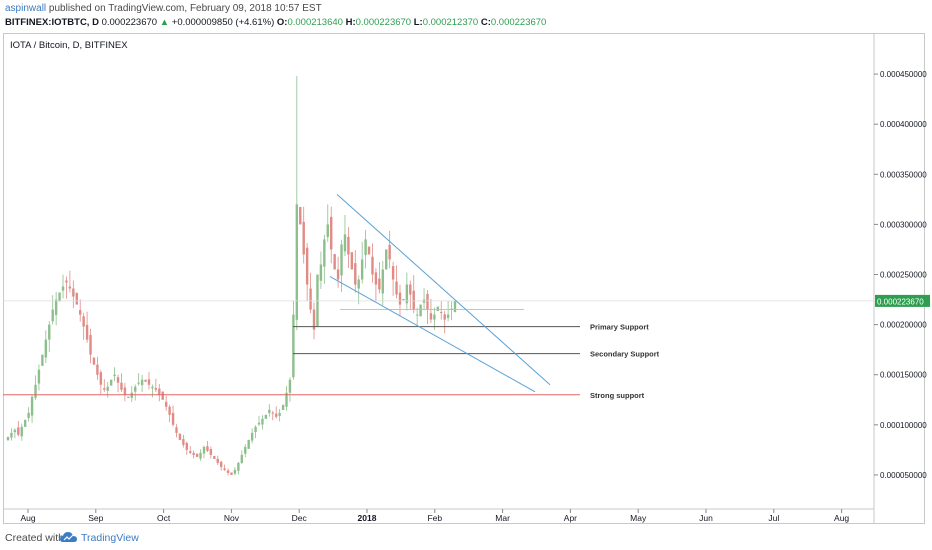 Image resolution: width=932 pixels, height=550 pixels. What do you see at coordinates (315, 22) in the screenshot?
I see `open-value: 0.000213640` at bounding box center [315, 22].